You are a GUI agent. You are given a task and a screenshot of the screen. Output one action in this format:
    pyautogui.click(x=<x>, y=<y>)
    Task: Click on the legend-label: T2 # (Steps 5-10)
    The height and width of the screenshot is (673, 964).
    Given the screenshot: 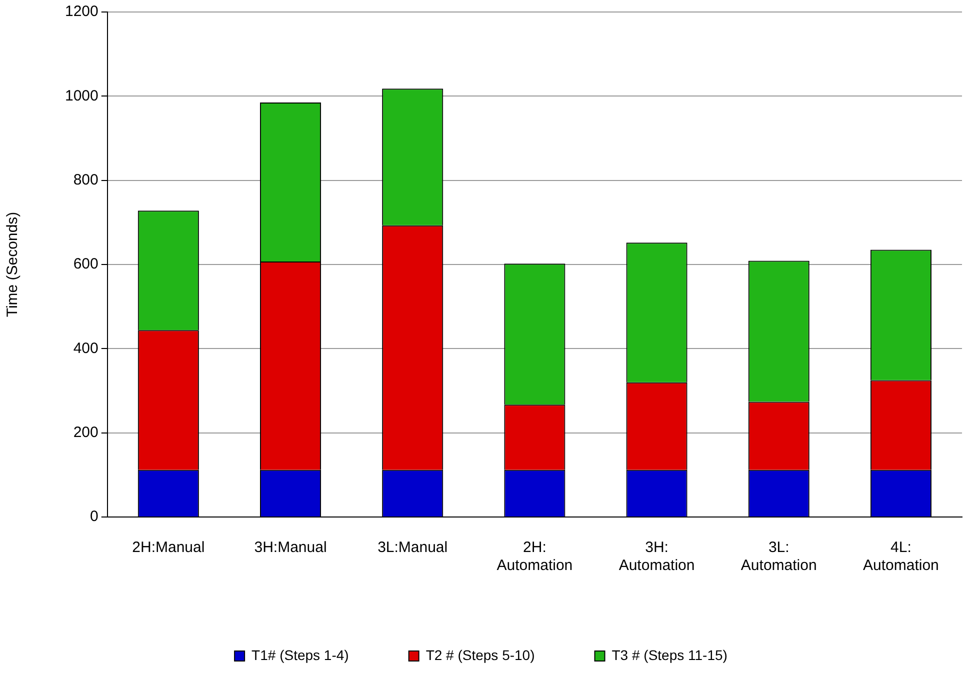 What is the action you would take?
    pyautogui.click(x=480, y=654)
    